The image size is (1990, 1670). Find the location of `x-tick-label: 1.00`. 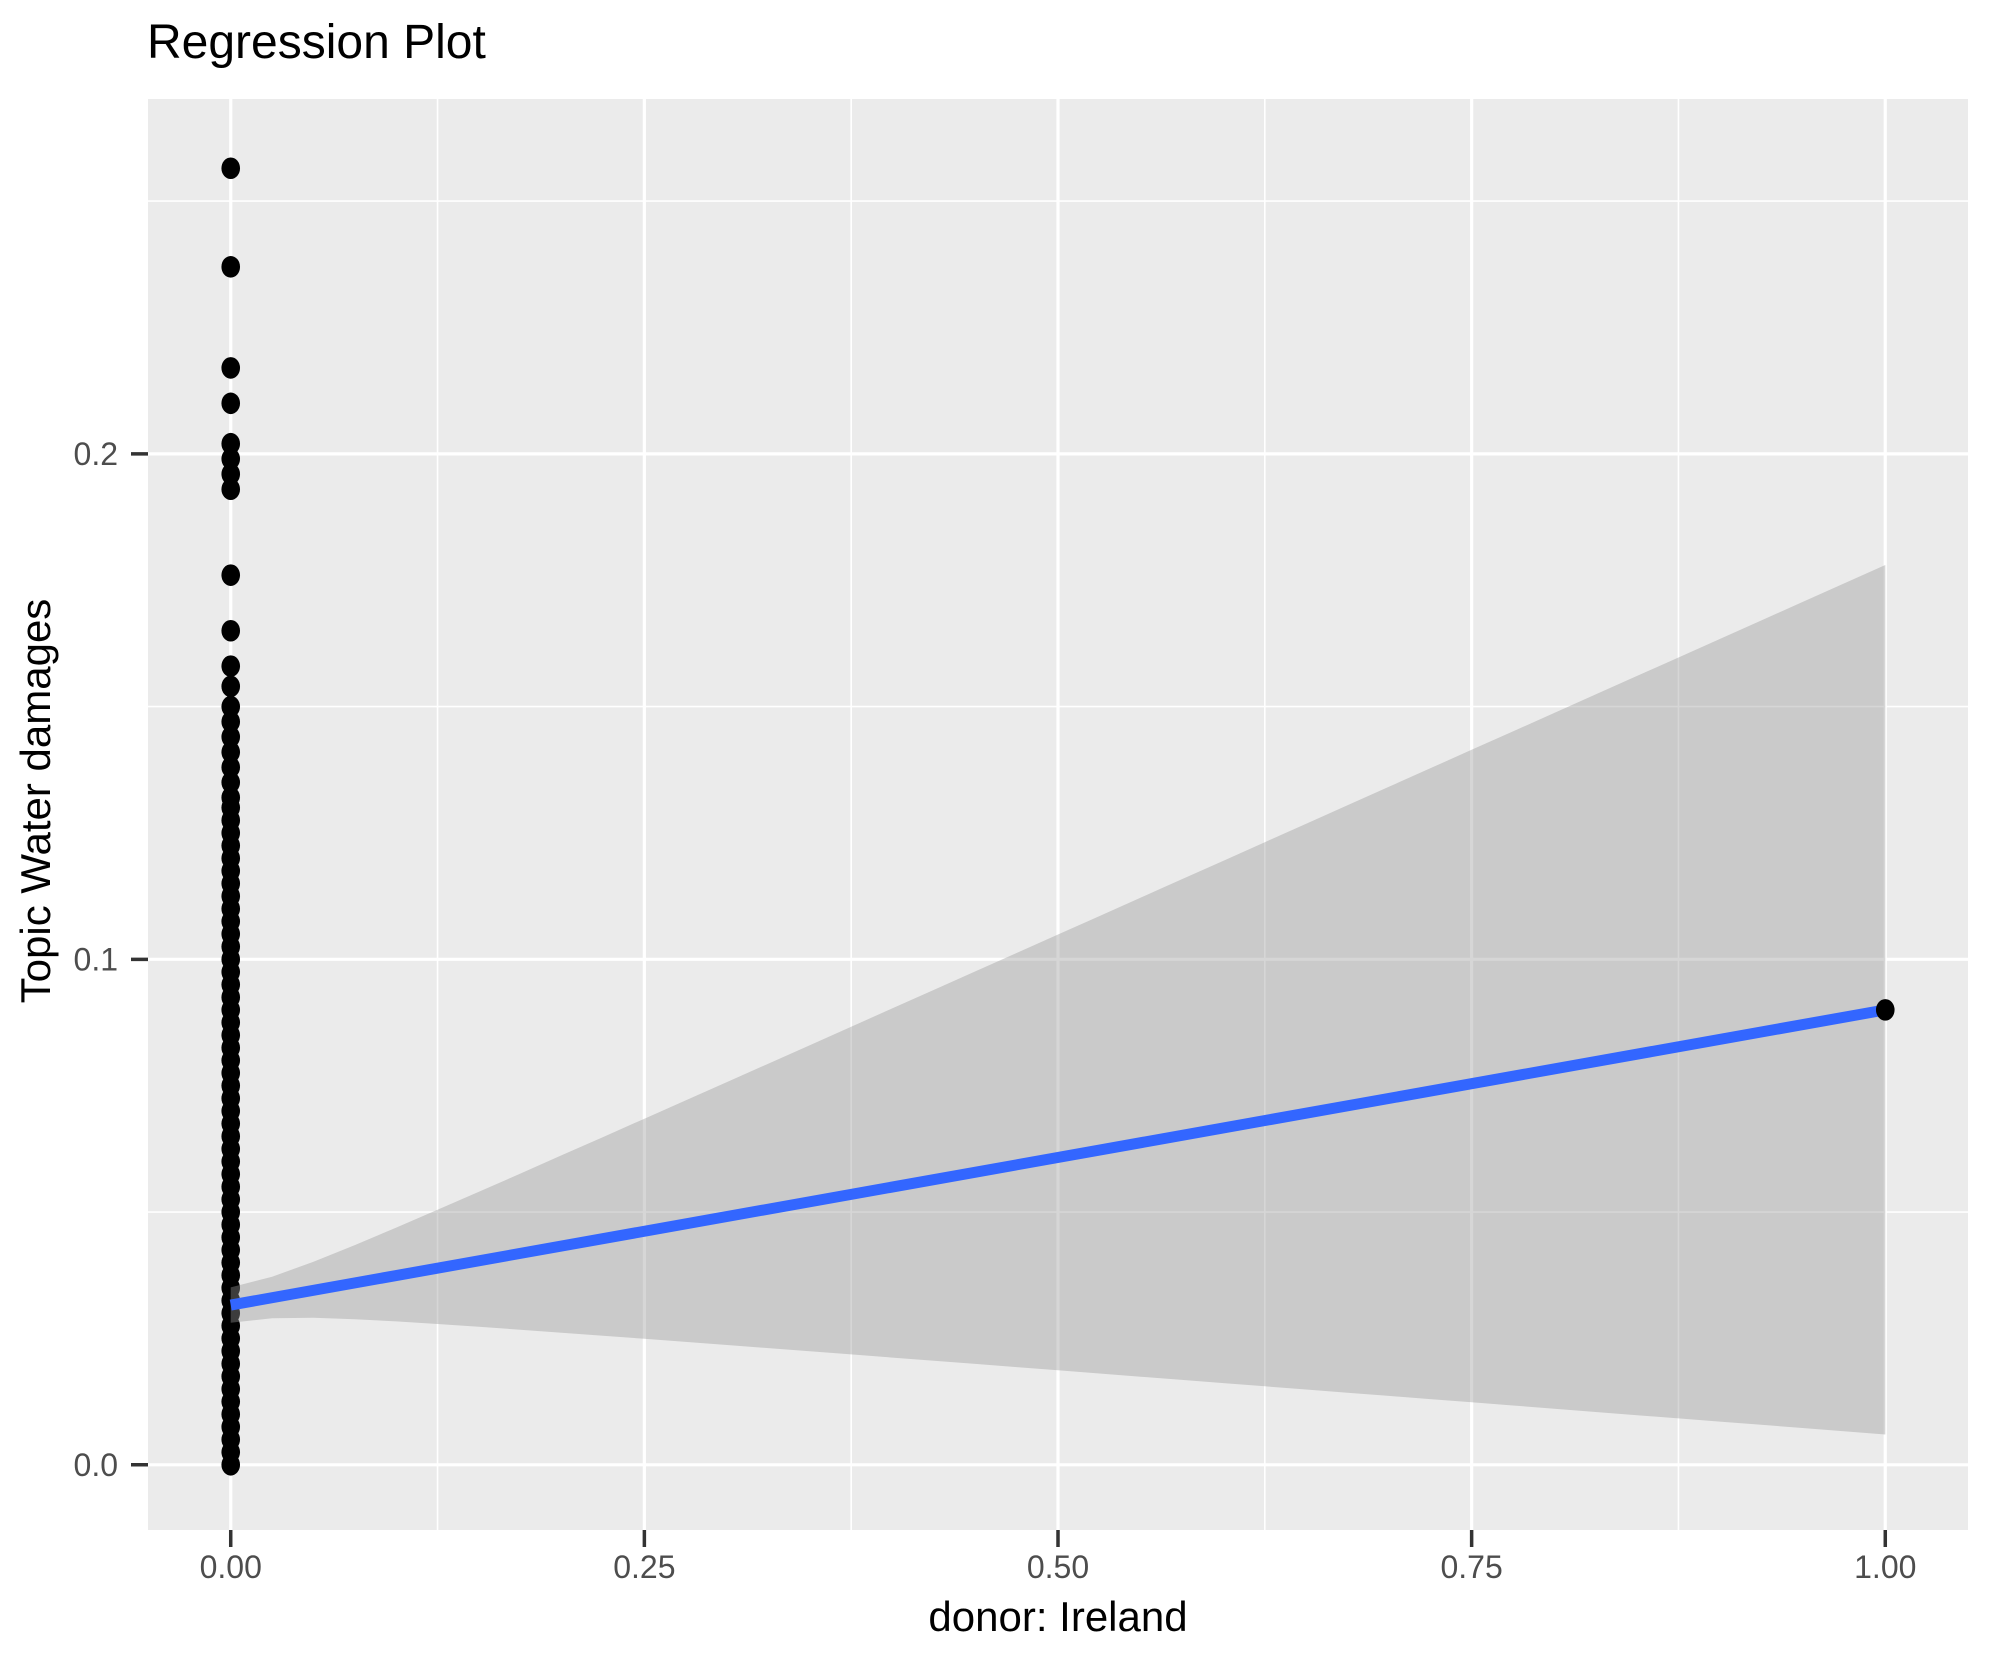

x-tick-label: 1.00 is located at coordinates (1885, 1567).